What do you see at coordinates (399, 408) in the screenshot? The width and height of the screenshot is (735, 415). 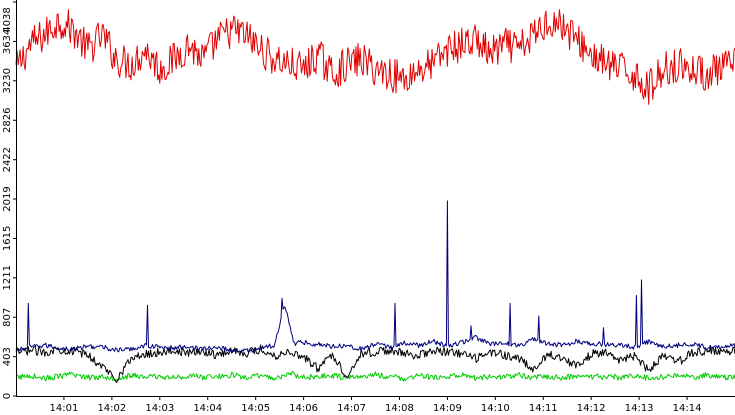 I see `x-tick-label: 14:08` at bounding box center [399, 408].